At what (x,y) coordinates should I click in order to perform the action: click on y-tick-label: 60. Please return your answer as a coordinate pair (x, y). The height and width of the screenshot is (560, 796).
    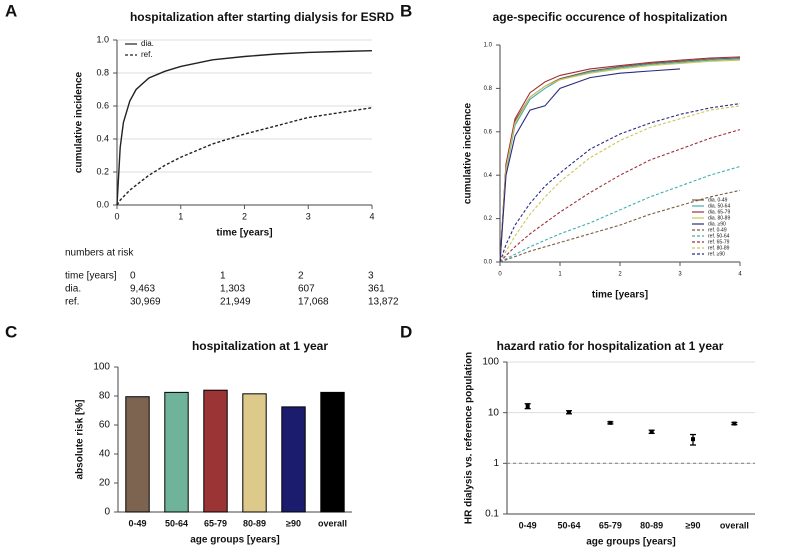
    Looking at the image, I should click on (105, 425).